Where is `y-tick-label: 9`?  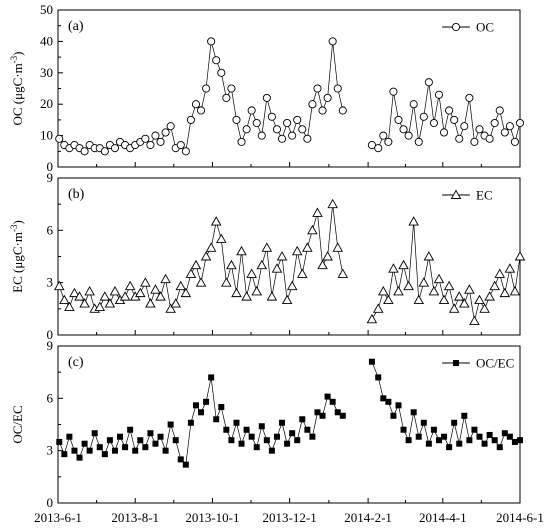
y-tick-label: 9 is located at coordinates (50, 345).